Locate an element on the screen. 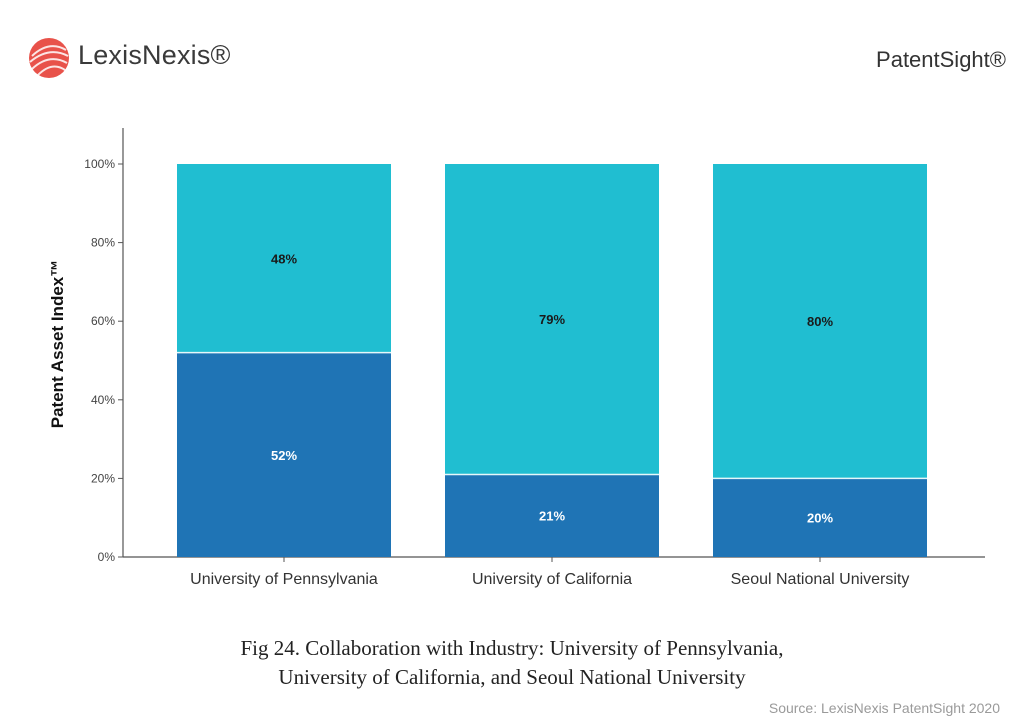  data-label: 52% is located at coordinates (284, 455).